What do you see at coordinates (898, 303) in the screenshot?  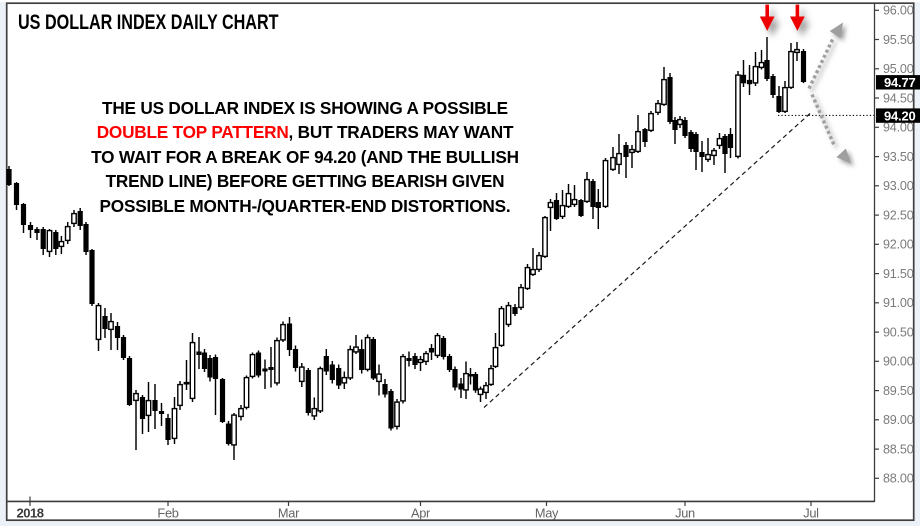 I see `svg-text: 91.00` at bounding box center [898, 303].